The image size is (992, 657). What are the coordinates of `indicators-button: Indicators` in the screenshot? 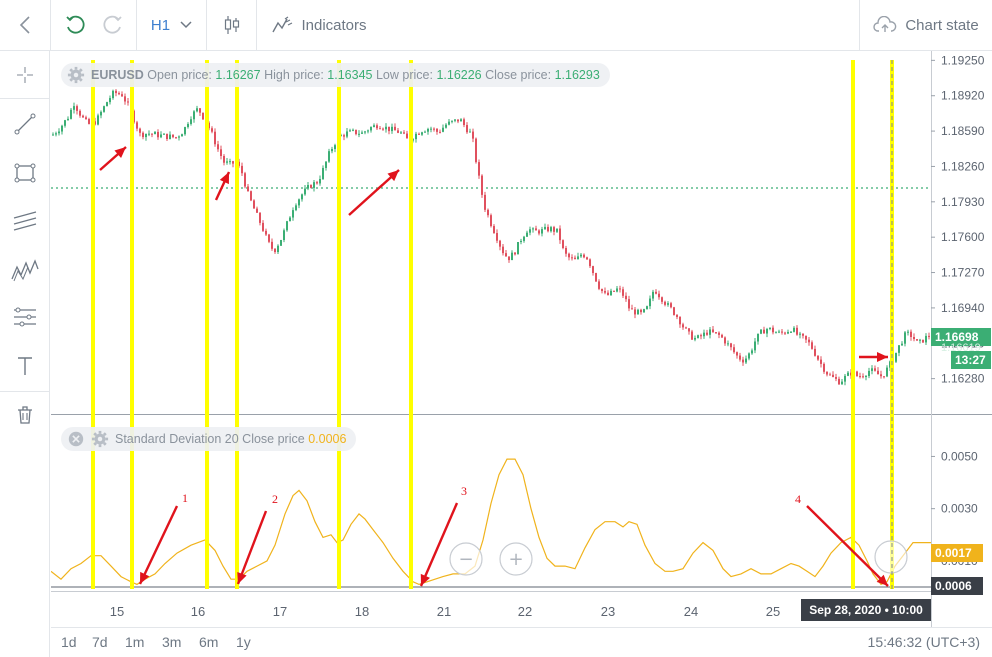 It's located at (319, 25).